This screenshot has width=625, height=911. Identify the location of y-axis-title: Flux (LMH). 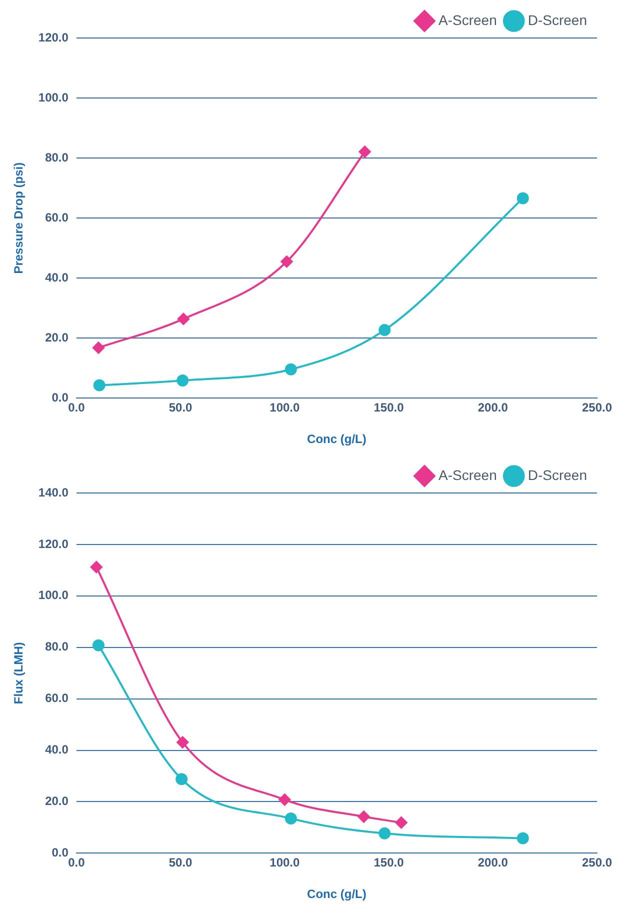
(19, 673).